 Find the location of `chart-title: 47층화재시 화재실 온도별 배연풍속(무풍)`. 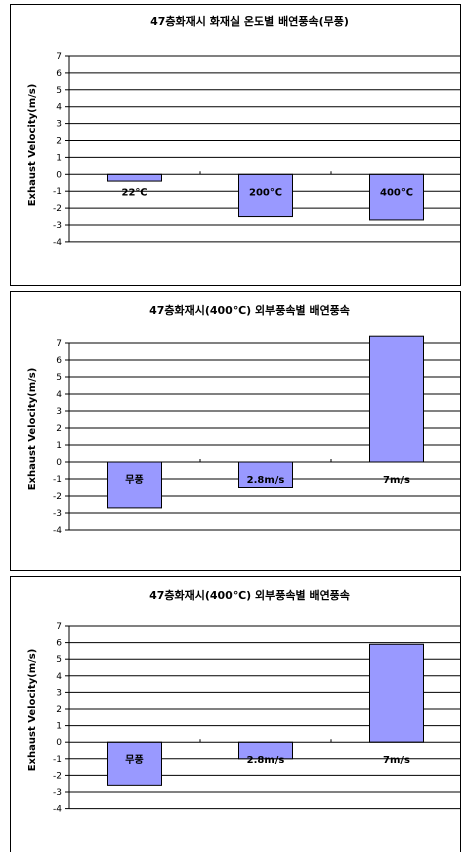

chart-title: 47층화재시 화재실 온도별 배연풍속(무풍) is located at coordinates (249, 21).